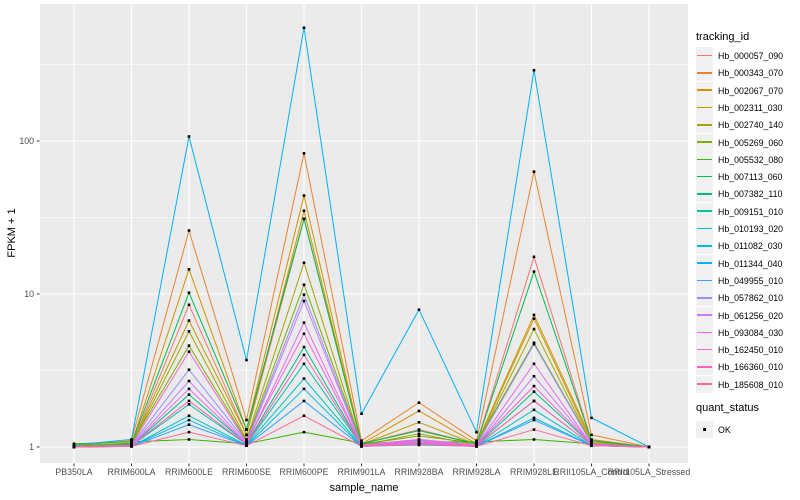  What do you see at coordinates (29, 294) in the screenshot?
I see `y-tick-label-10: 10` at bounding box center [29, 294].